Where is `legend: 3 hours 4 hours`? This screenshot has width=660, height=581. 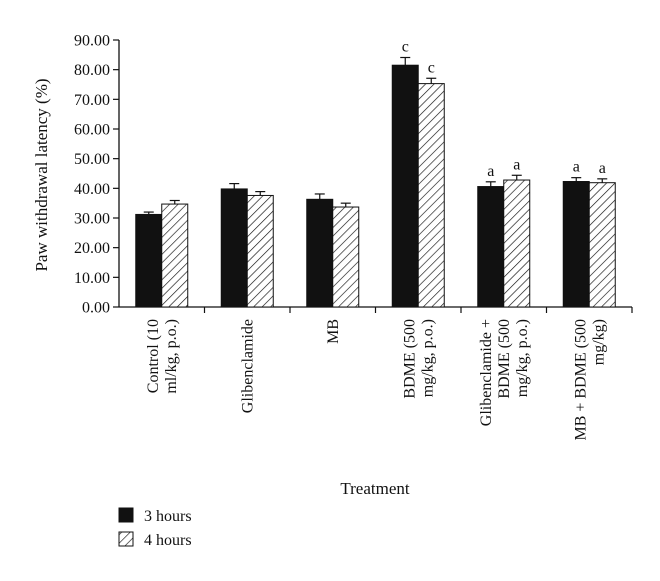
legend: 3 hours 4 hours is located at coordinates (155, 528).